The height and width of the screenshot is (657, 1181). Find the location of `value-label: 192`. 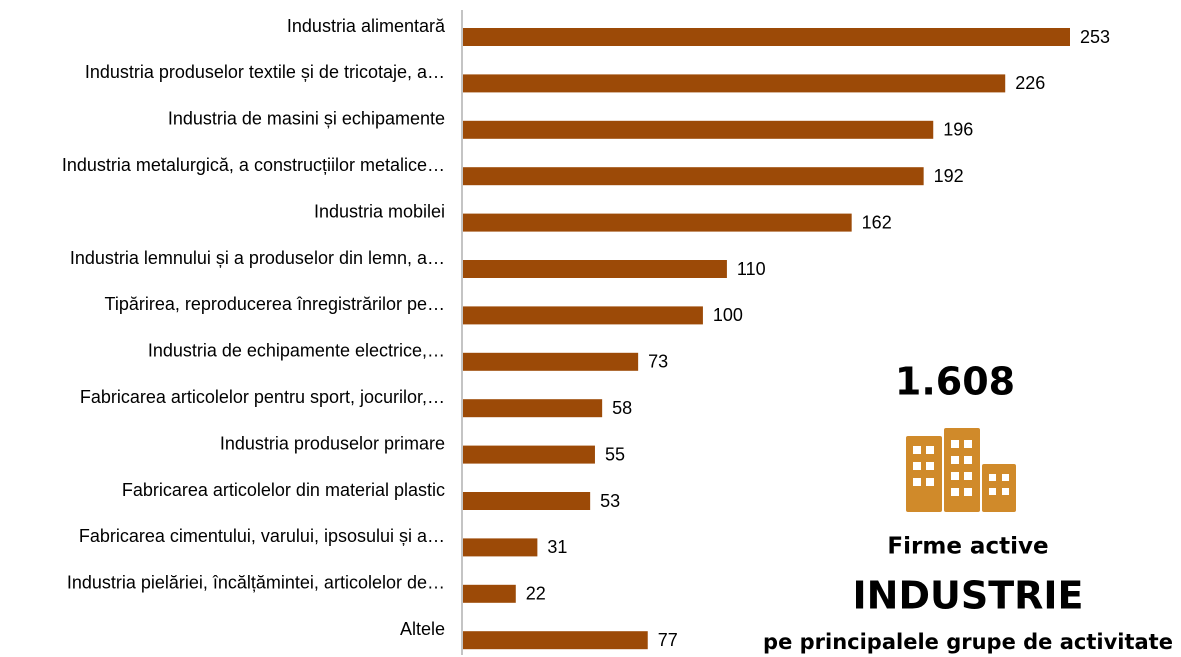

value-label: 192 is located at coordinates (949, 176).